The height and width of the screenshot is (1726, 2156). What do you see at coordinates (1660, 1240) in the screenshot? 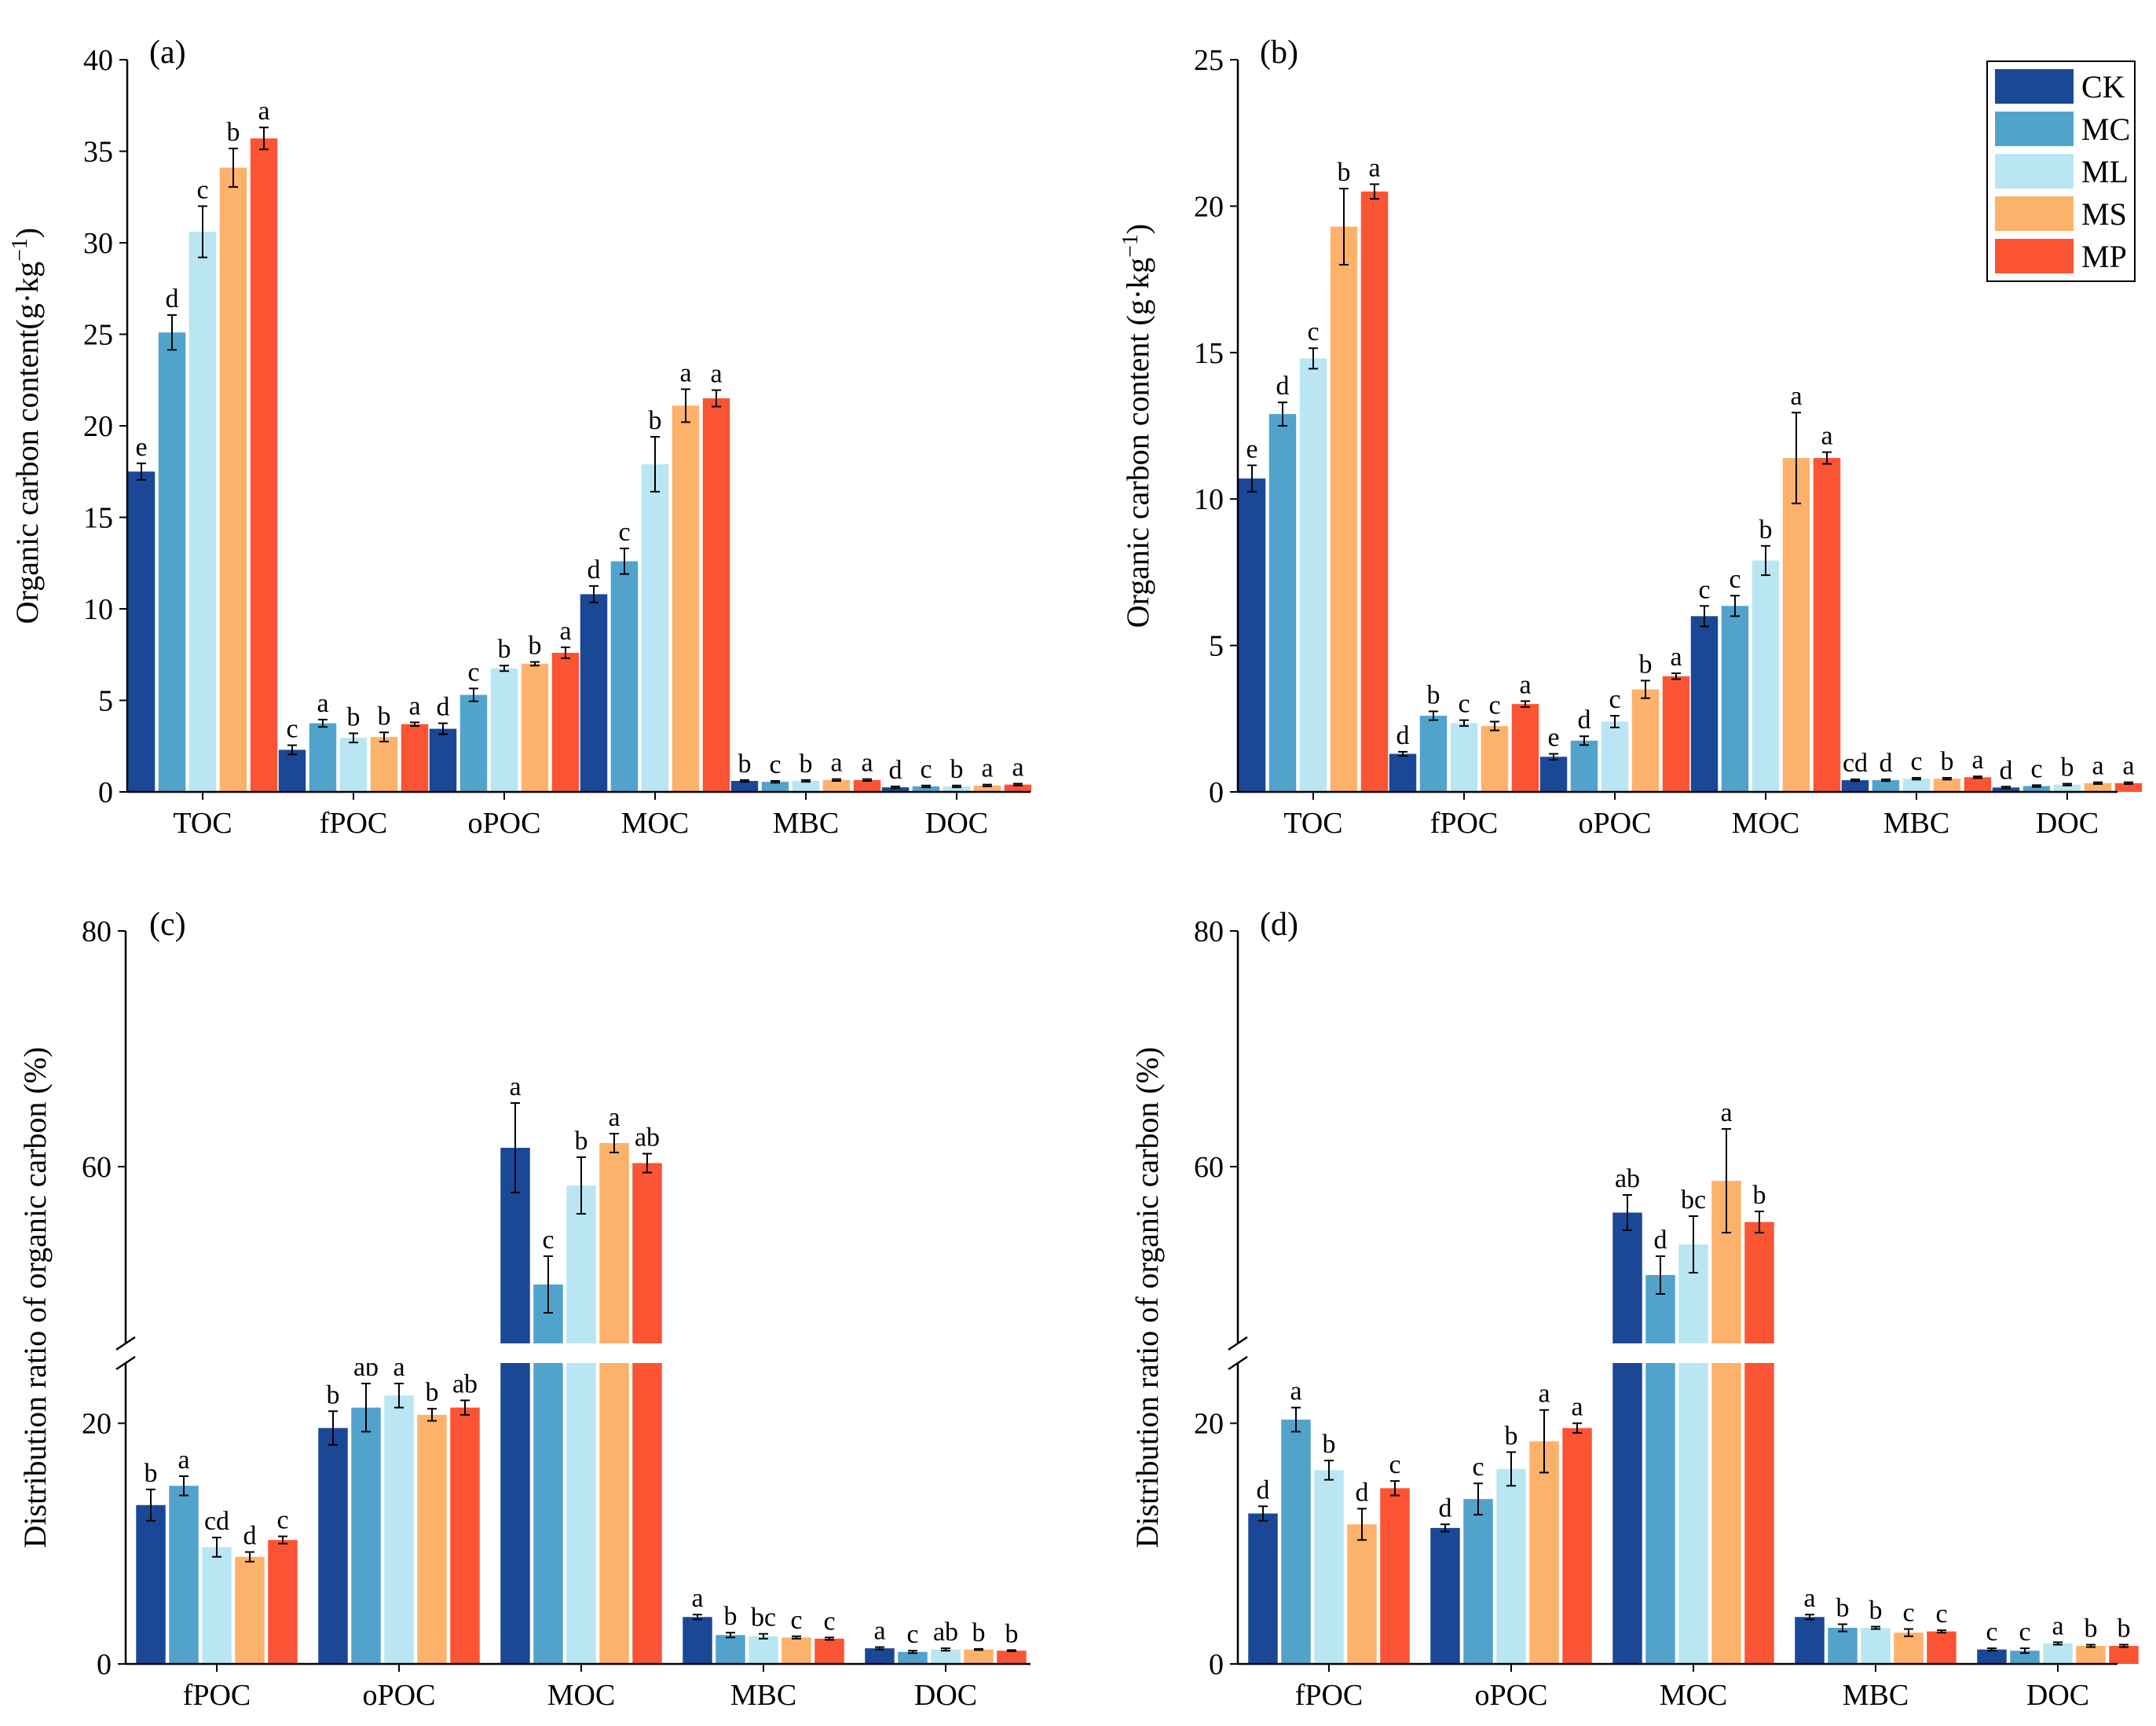
I see `significance-letter-MOC-MC: d` at bounding box center [1660, 1240].